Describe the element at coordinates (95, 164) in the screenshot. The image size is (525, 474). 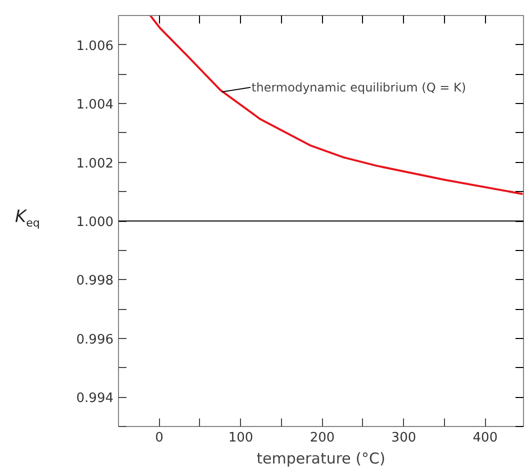
I see `y-tick-label: 1.002` at that location.